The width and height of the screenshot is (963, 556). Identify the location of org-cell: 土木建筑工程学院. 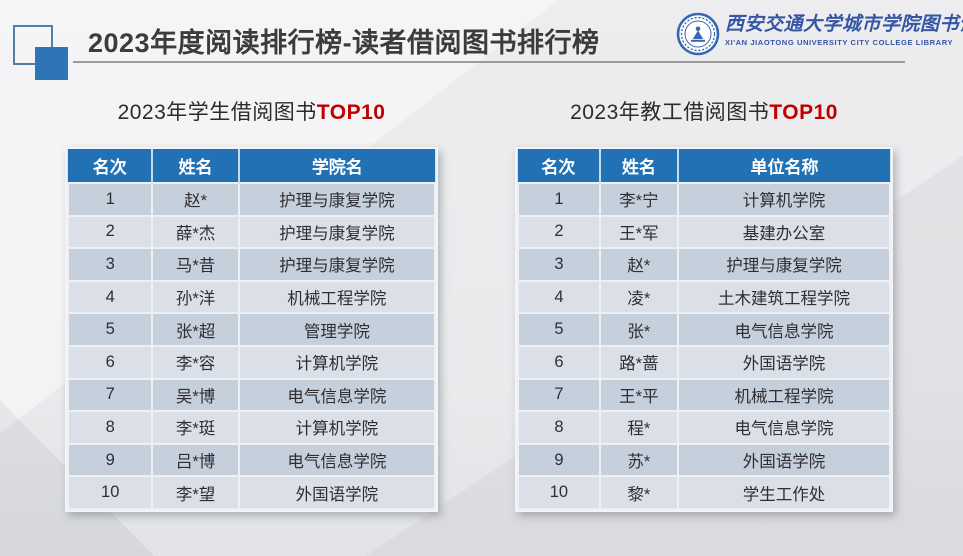
(784, 297).